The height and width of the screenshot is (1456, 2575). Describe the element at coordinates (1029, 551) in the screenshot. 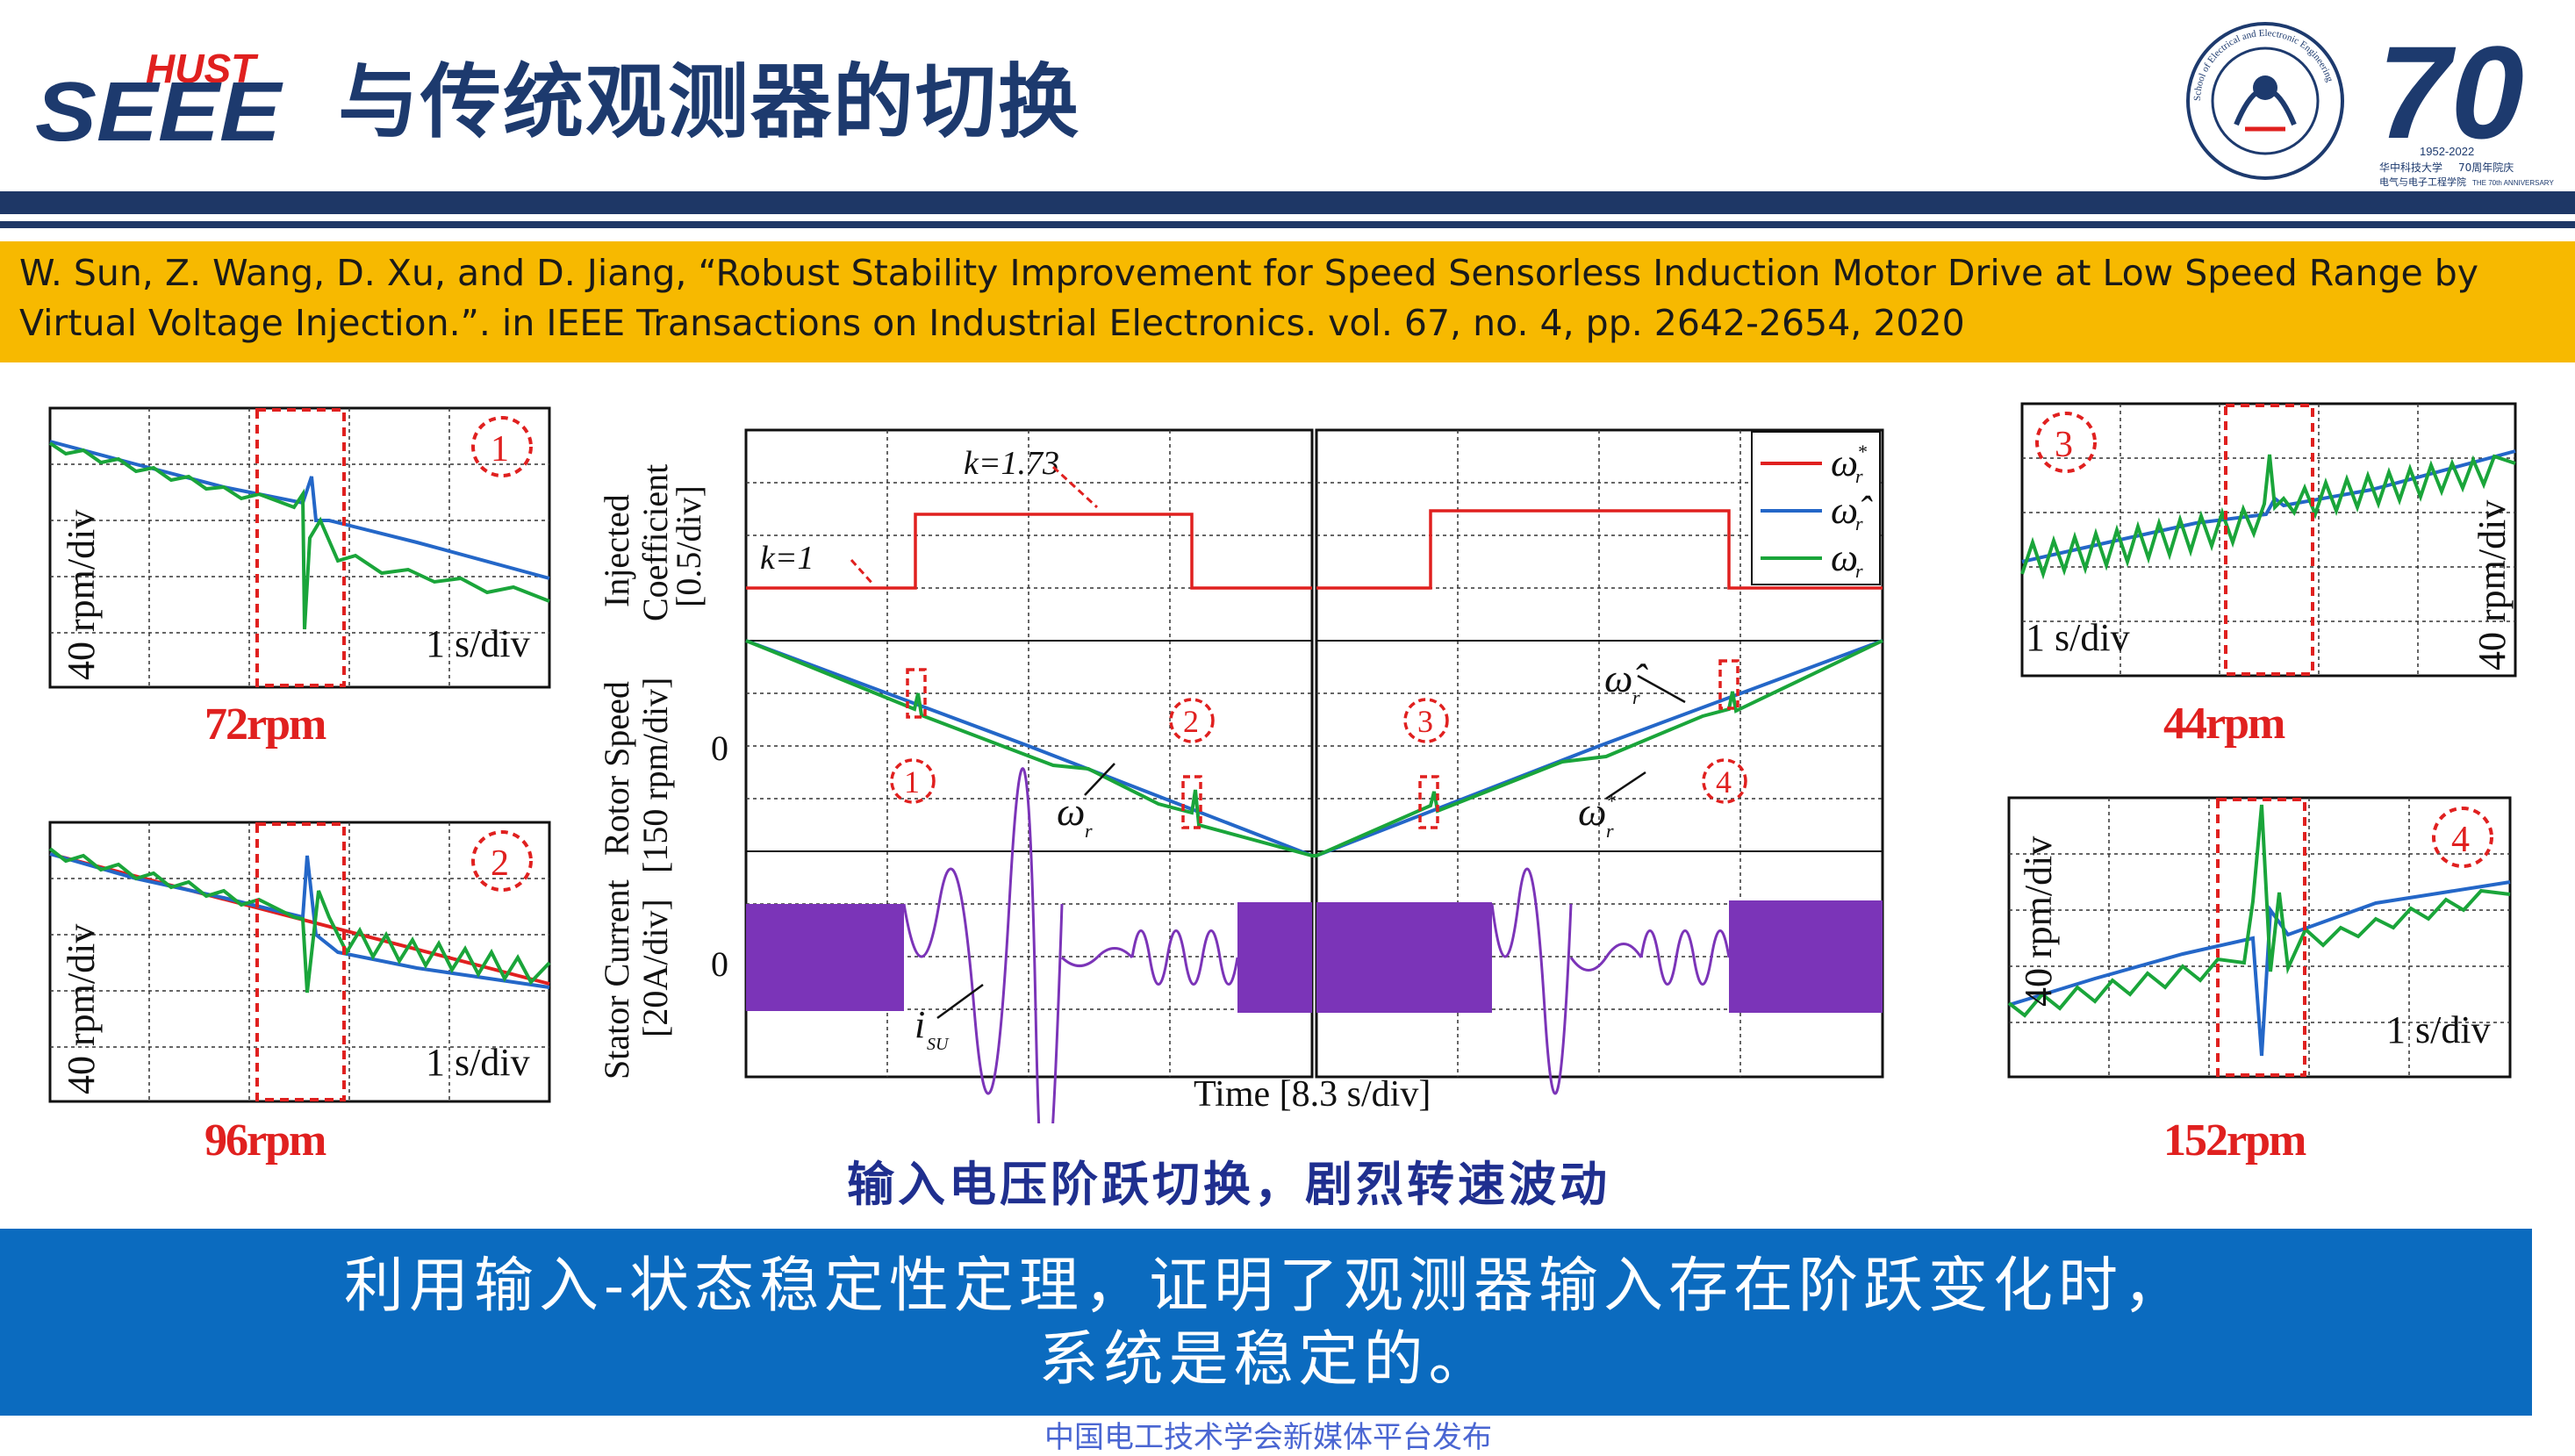

I see `coef-trace-left` at that location.